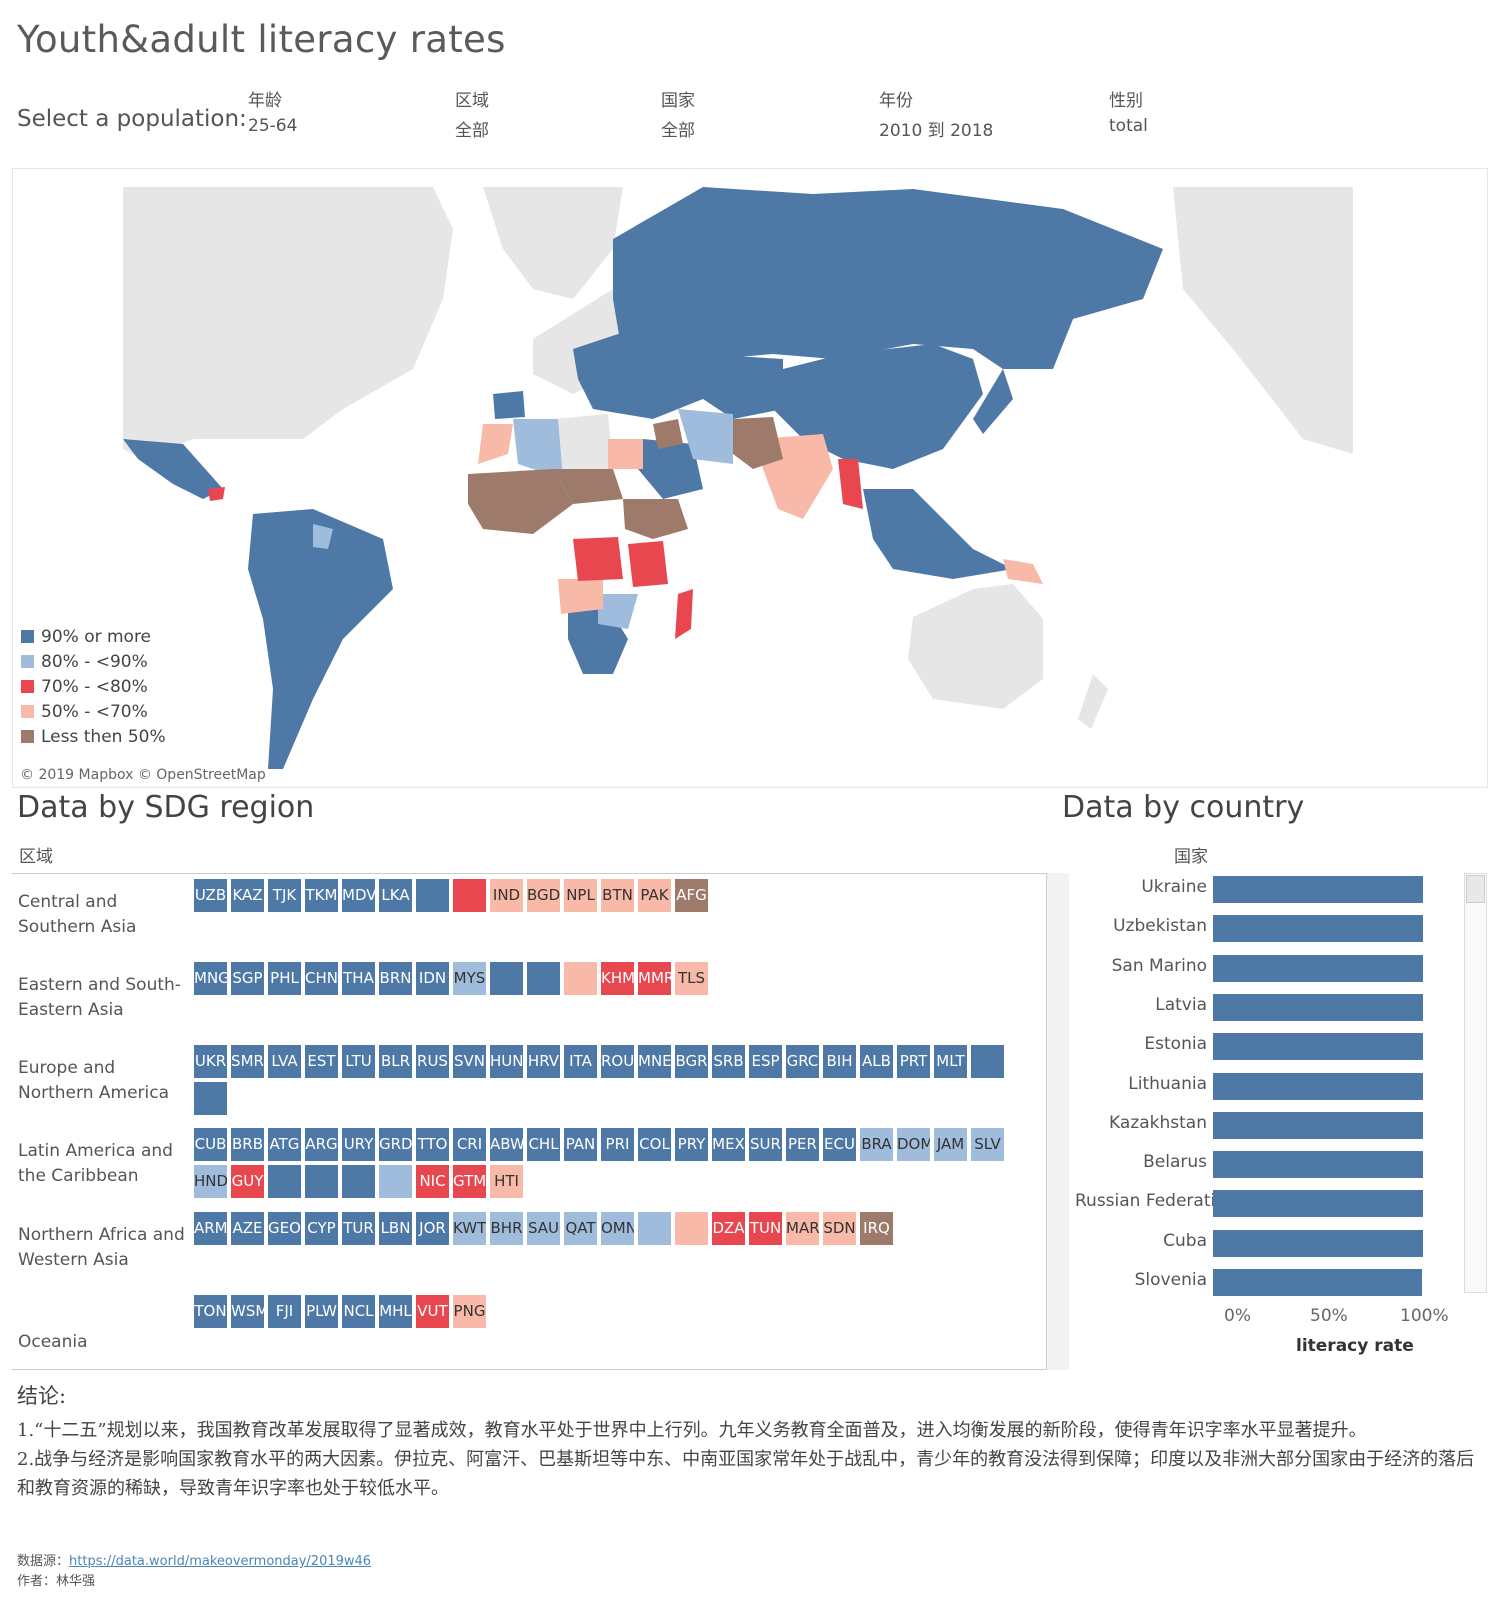 The width and height of the screenshot is (1500, 1600). Describe the element at coordinates (93, 636) in the screenshot. I see `legend-item-90-plus: 90% or more` at that location.